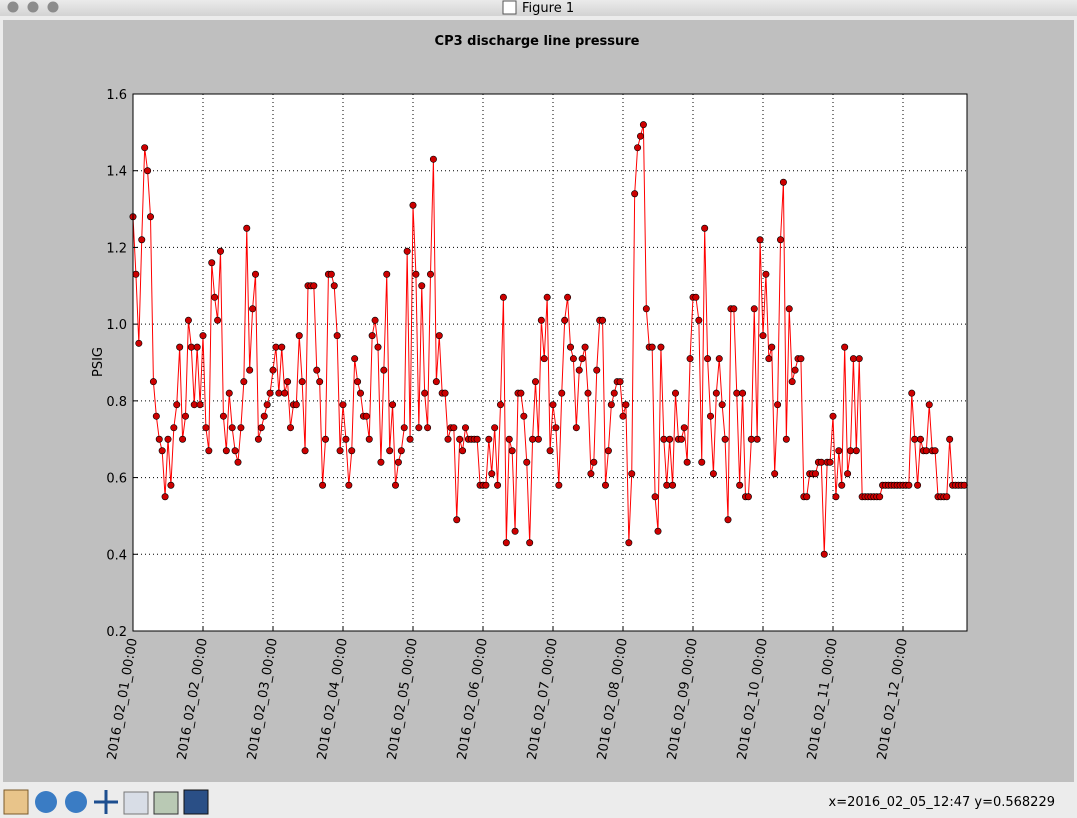 Image resolution: width=1077 pixels, height=818 pixels. Describe the element at coordinates (537, 41) in the screenshot. I see `chart-title: CP3 discharge line pressure` at that location.